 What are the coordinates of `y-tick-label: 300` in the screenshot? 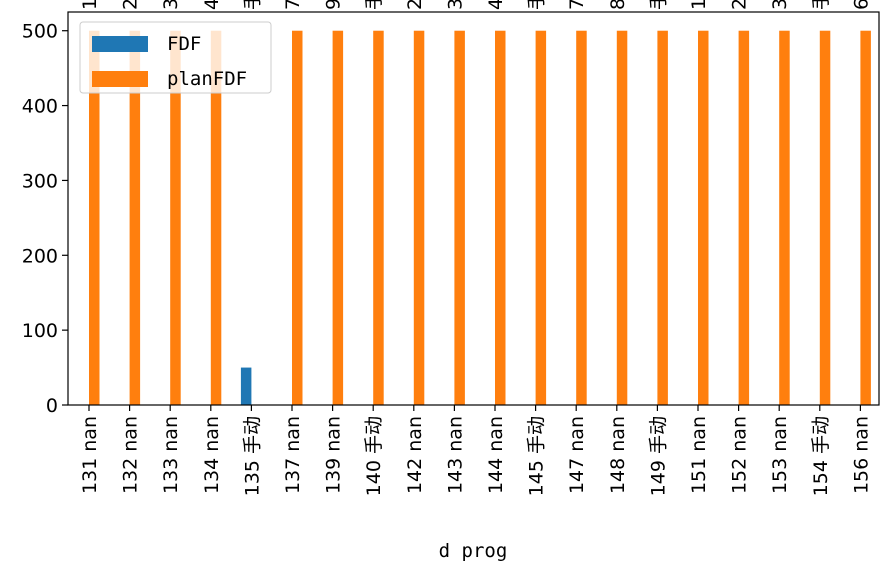 It's located at (40, 181).